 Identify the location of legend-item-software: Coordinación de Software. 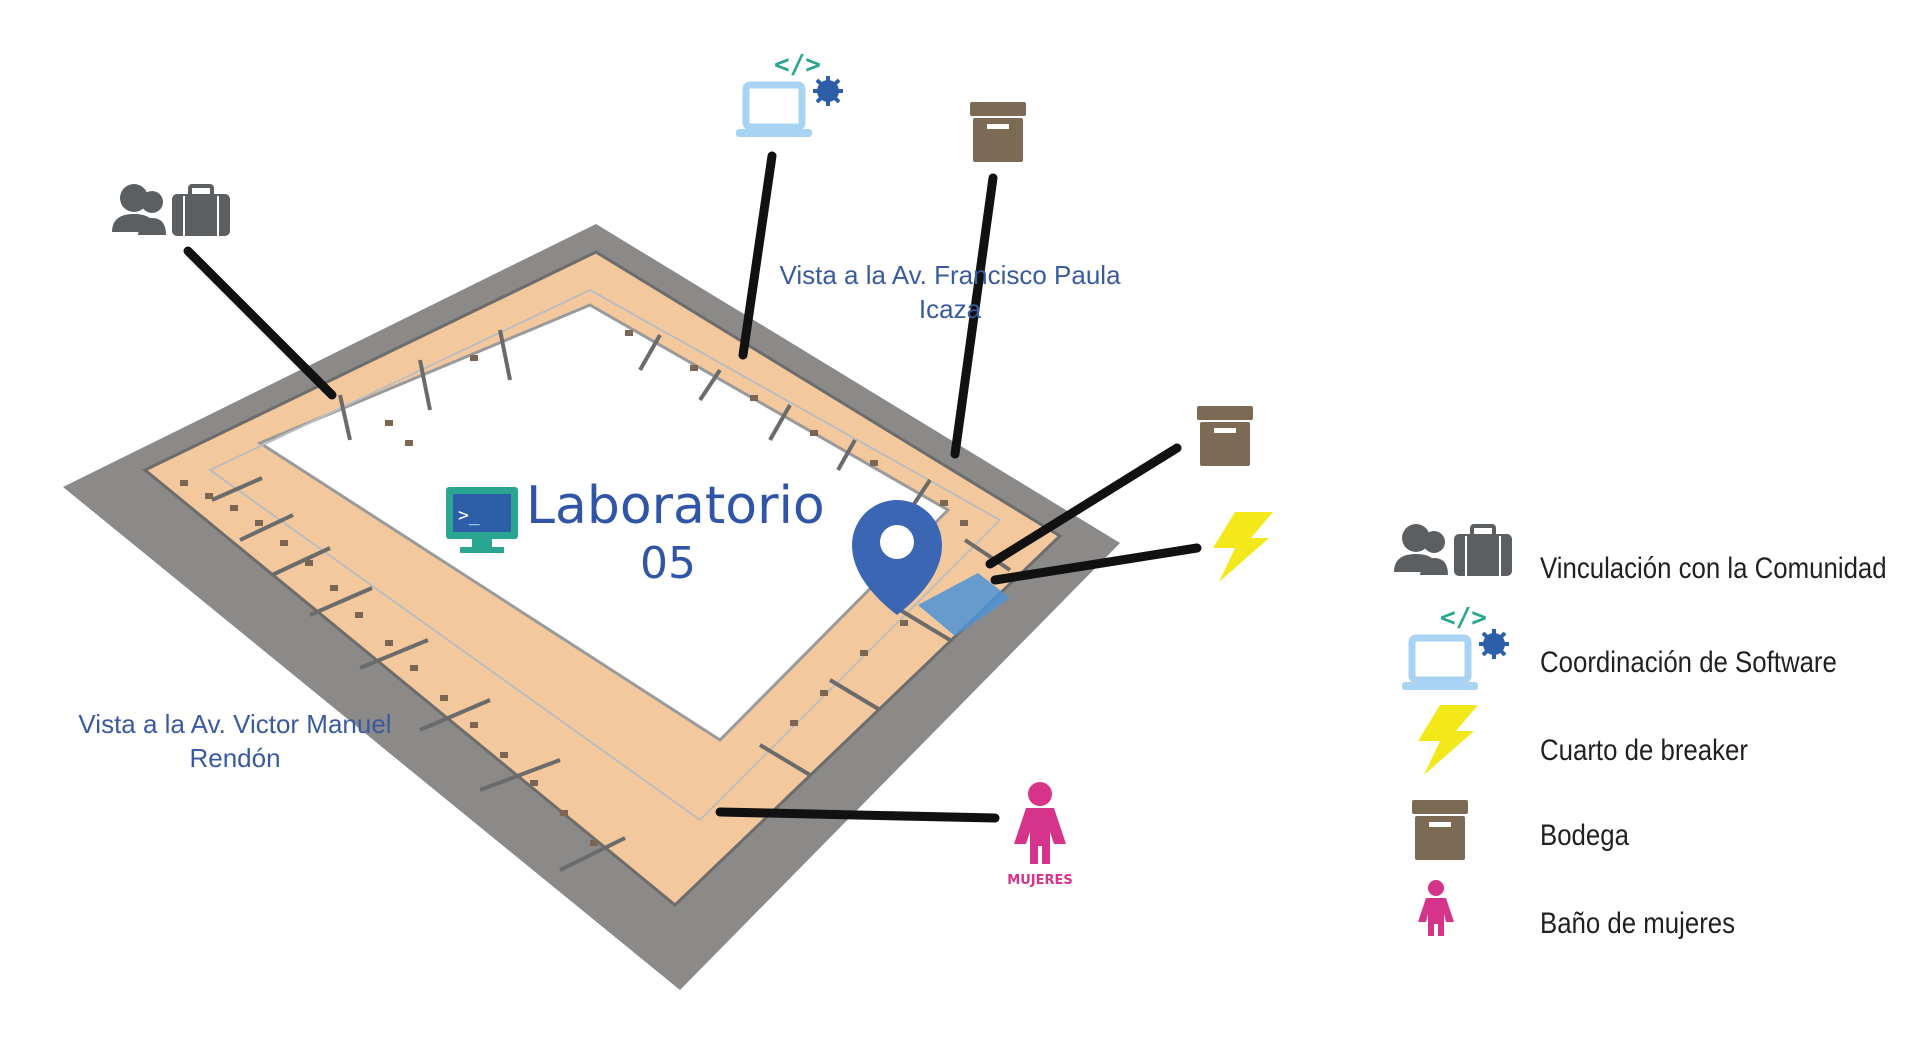
(1650, 662).